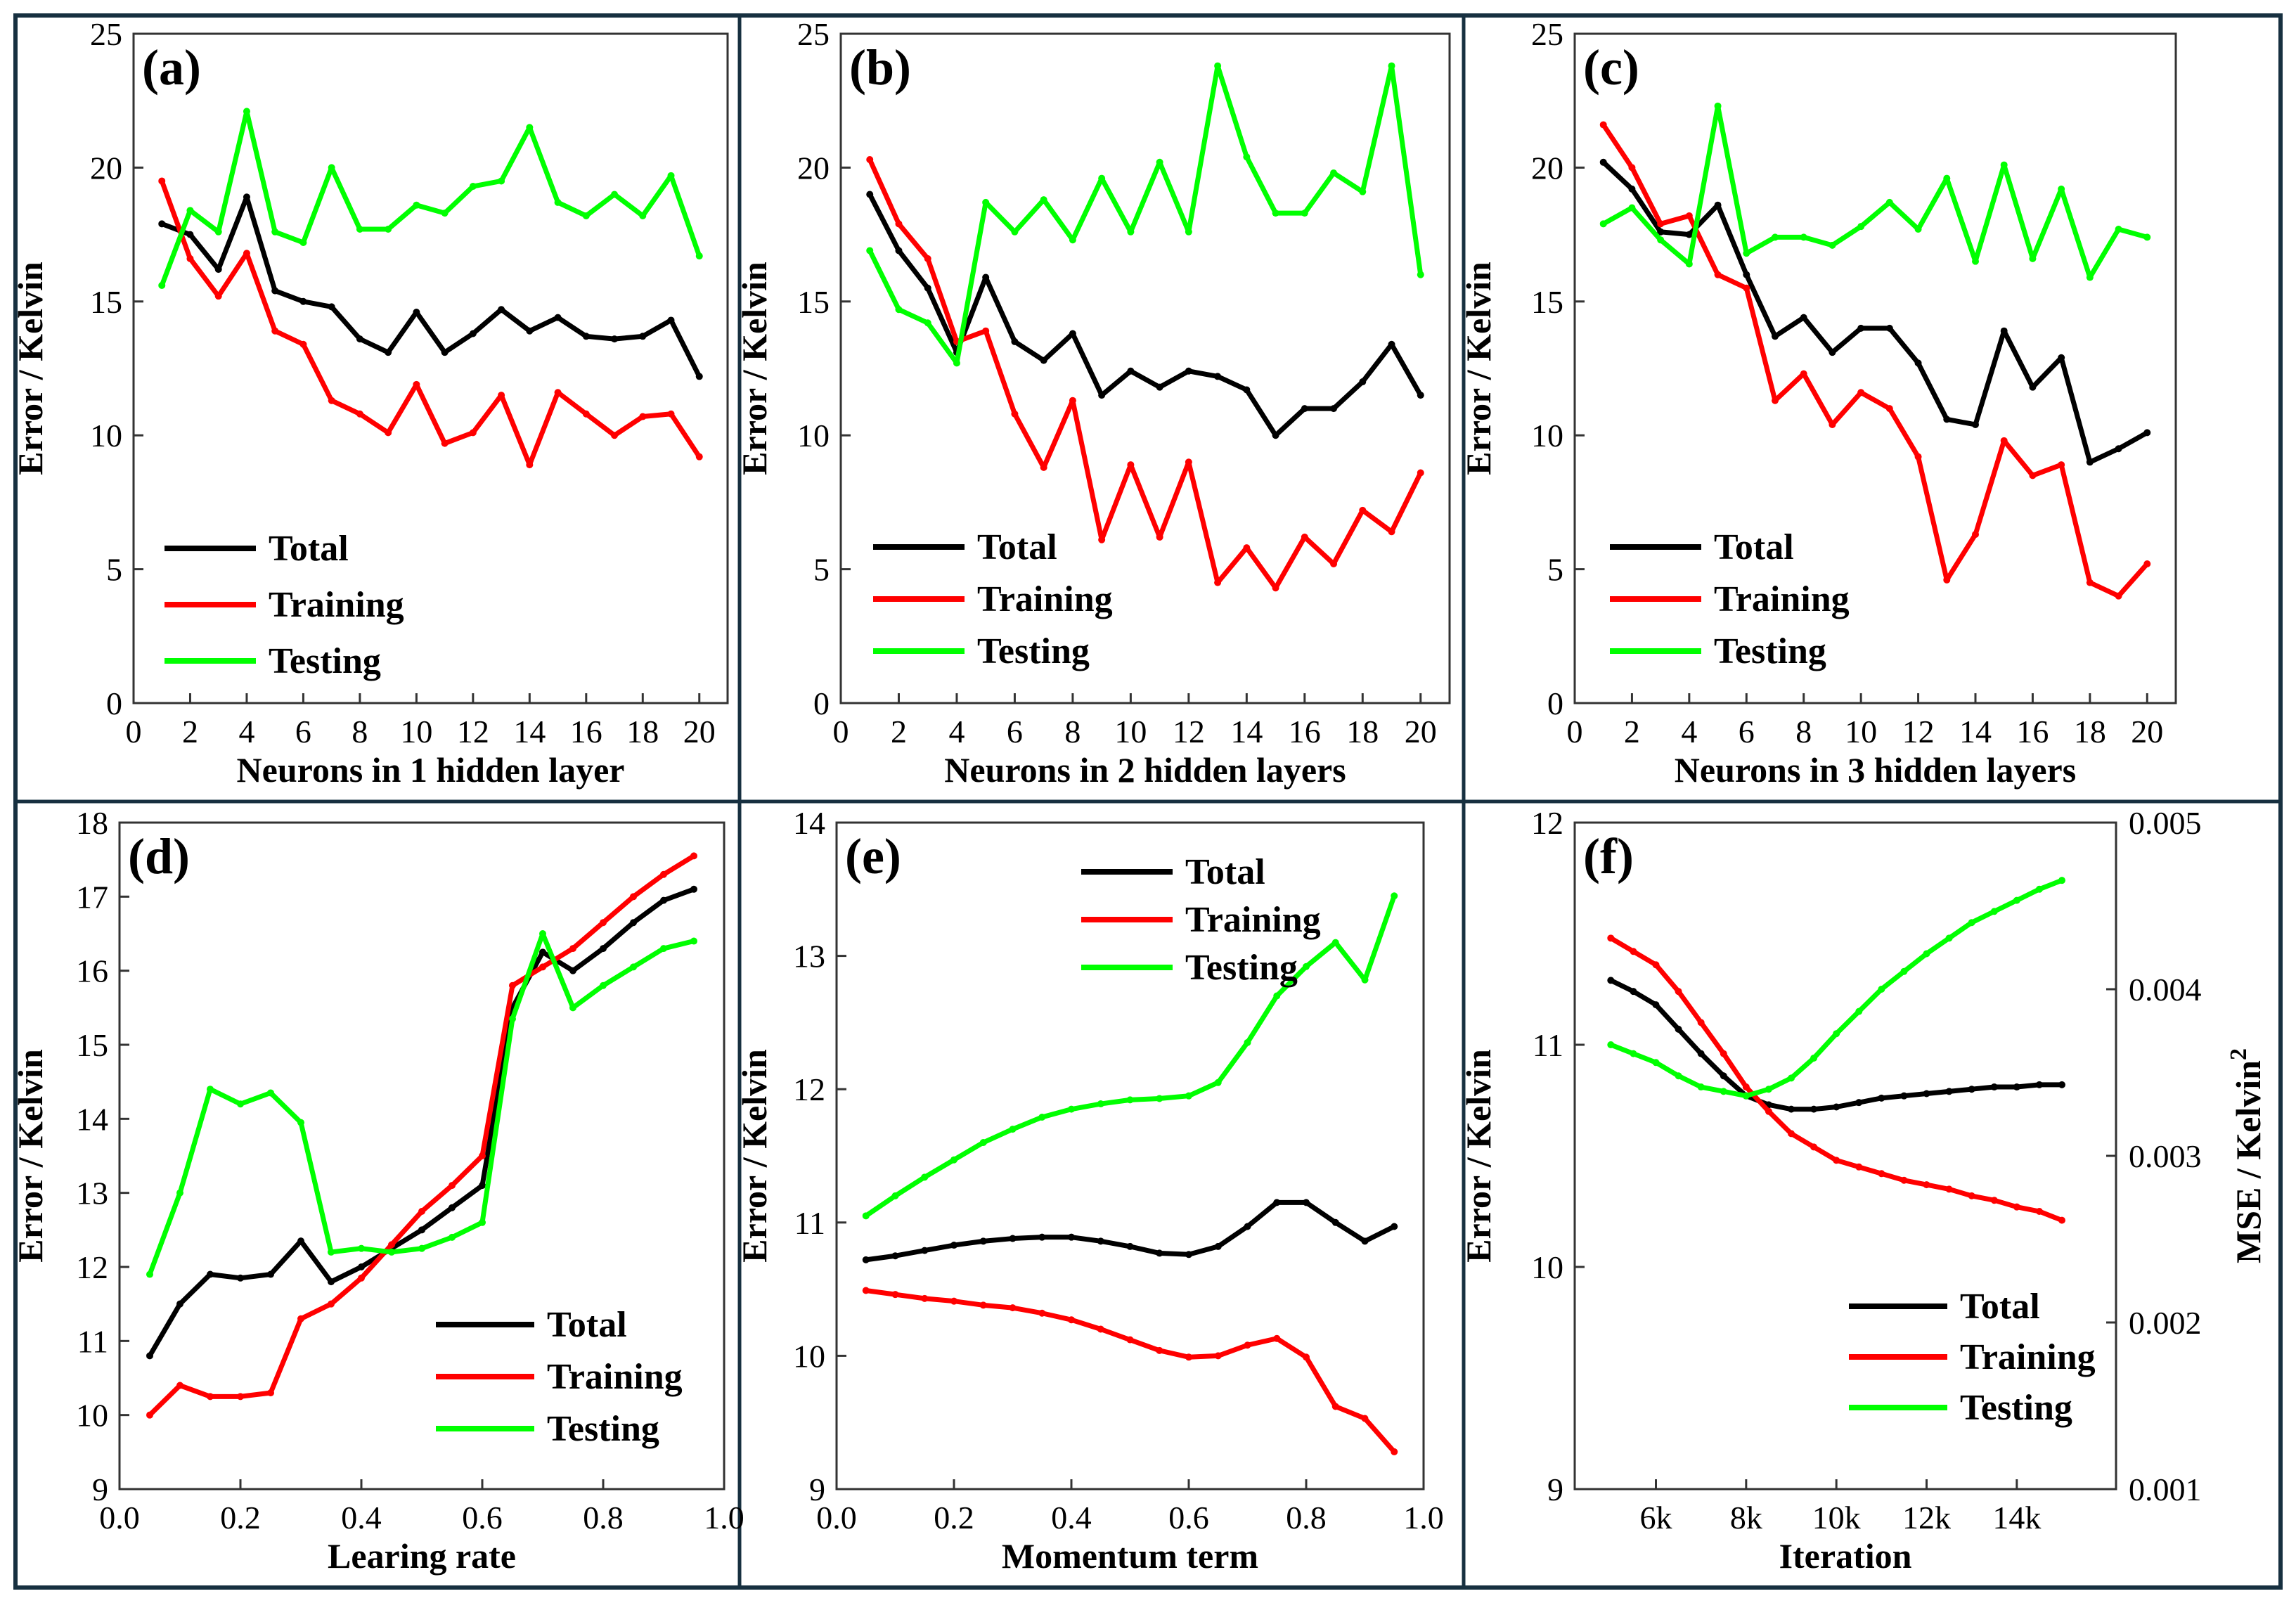 Image resolution: width=2296 pixels, height=1603 pixels. I want to click on y-tick-label: 15, so click(814, 302).